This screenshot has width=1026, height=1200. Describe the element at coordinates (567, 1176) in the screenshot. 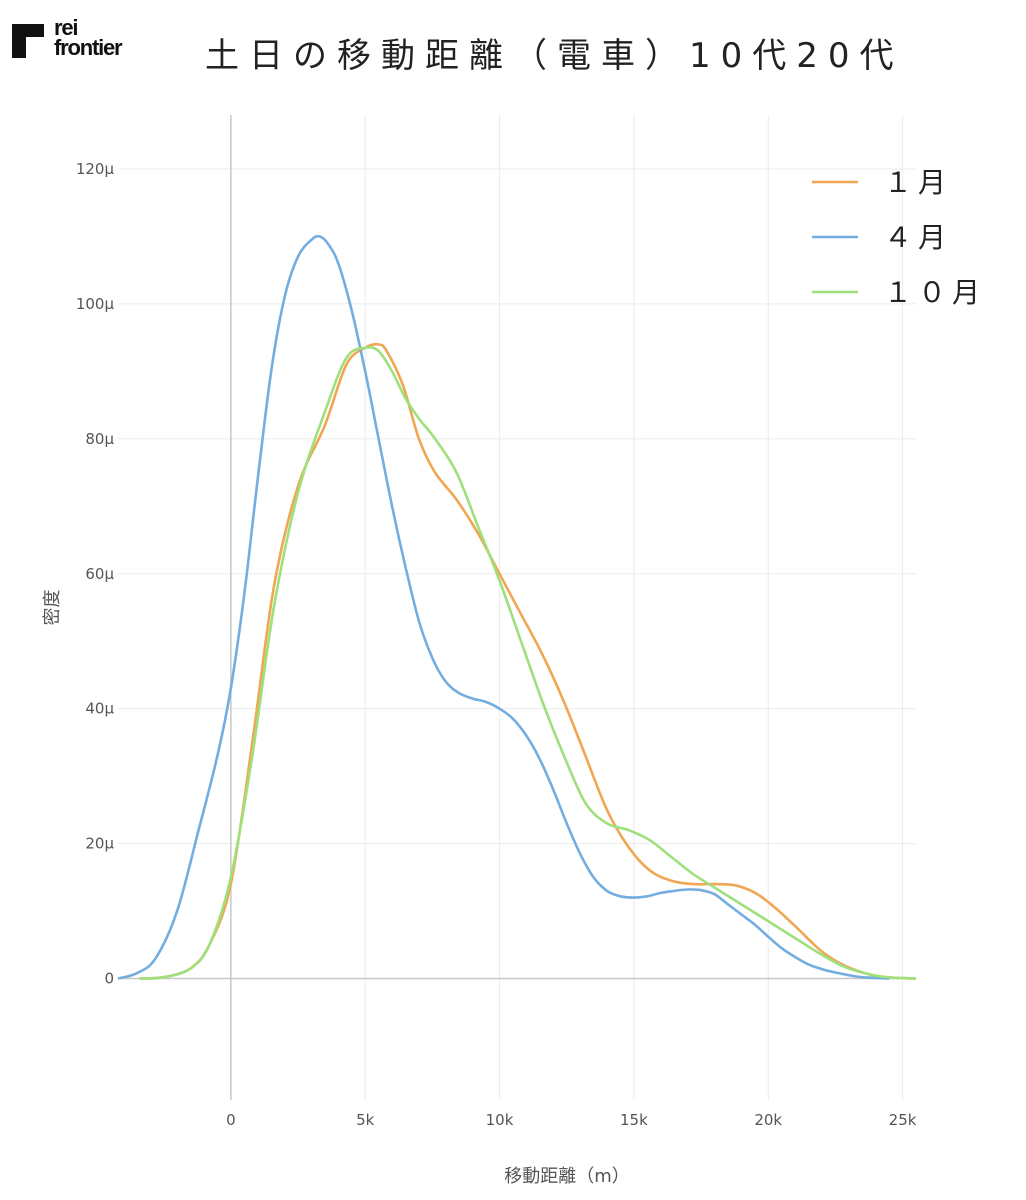

I see `x-axis-title: 移動距離（m）` at that location.